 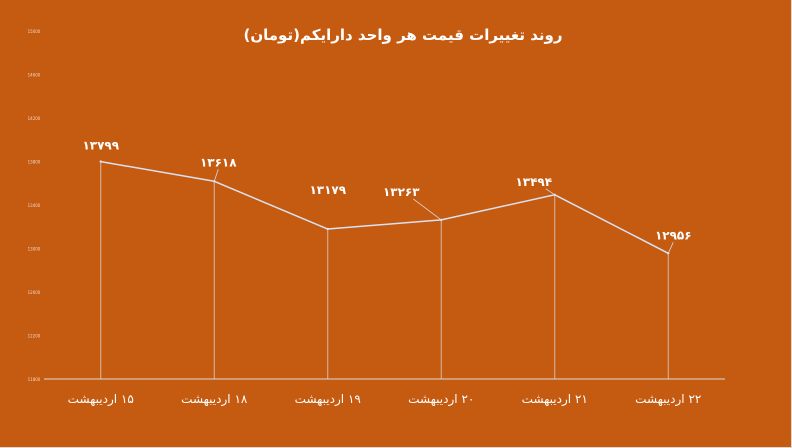 I want to click on x-tick-label: ۲۲ اردیبهشت, so click(x=668, y=399).